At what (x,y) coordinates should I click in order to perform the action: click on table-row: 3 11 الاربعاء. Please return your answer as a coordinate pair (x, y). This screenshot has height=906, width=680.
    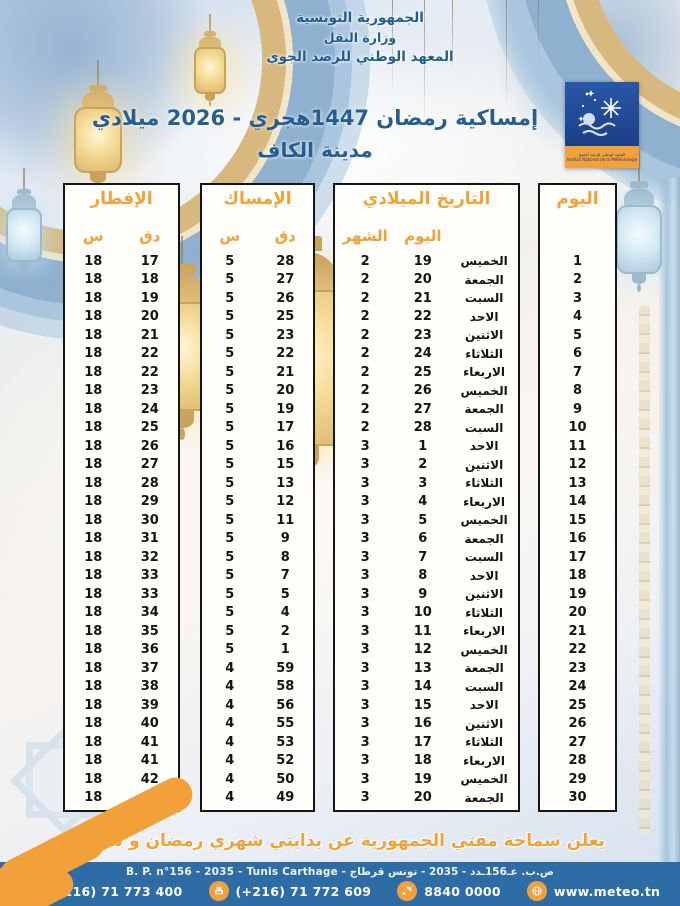
    Looking at the image, I should click on (426, 631).